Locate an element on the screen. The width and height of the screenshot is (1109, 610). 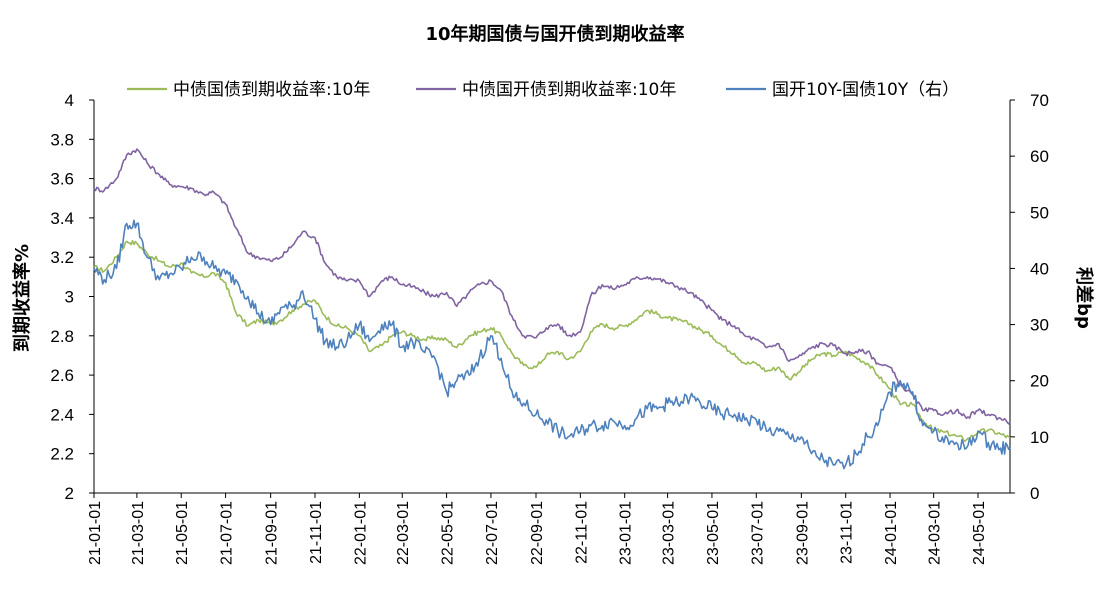
legend-item-treasury: 中债国债到期收益率:10年 is located at coordinates (248, 90).